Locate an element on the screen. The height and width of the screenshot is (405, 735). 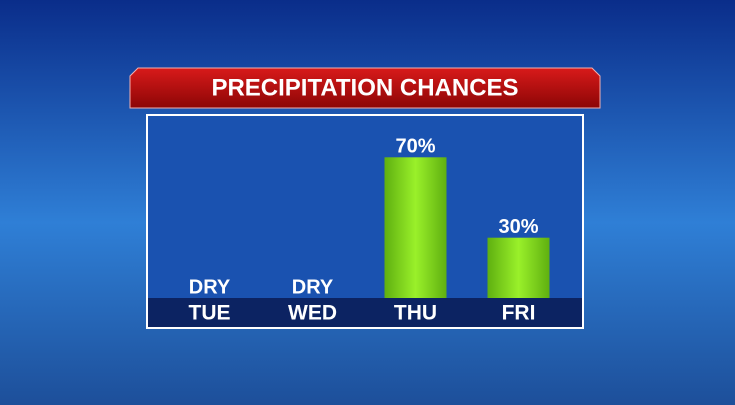
x-tick-label: TUE is located at coordinates (210, 313).